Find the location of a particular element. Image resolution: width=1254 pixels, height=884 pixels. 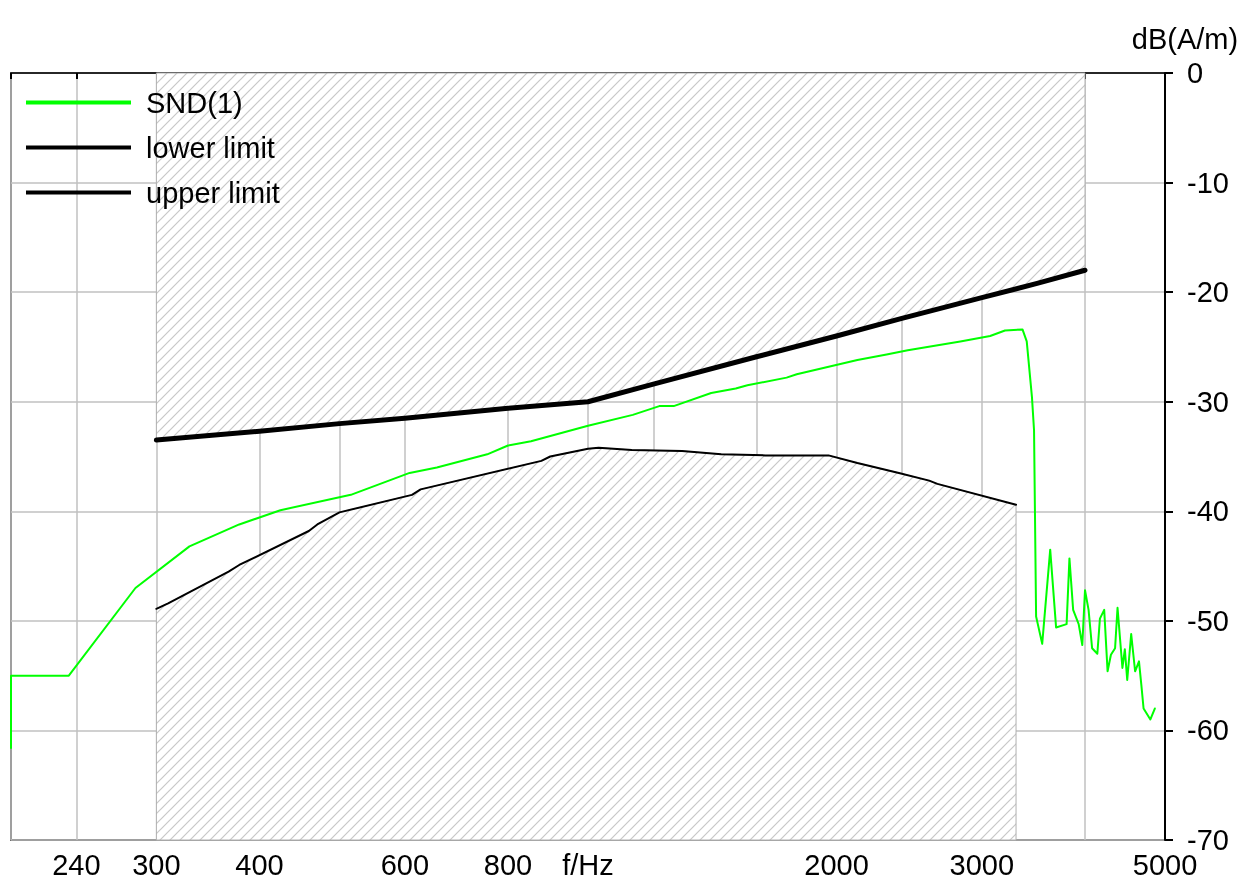

y-tick-label: -60 is located at coordinates (1208, 730).